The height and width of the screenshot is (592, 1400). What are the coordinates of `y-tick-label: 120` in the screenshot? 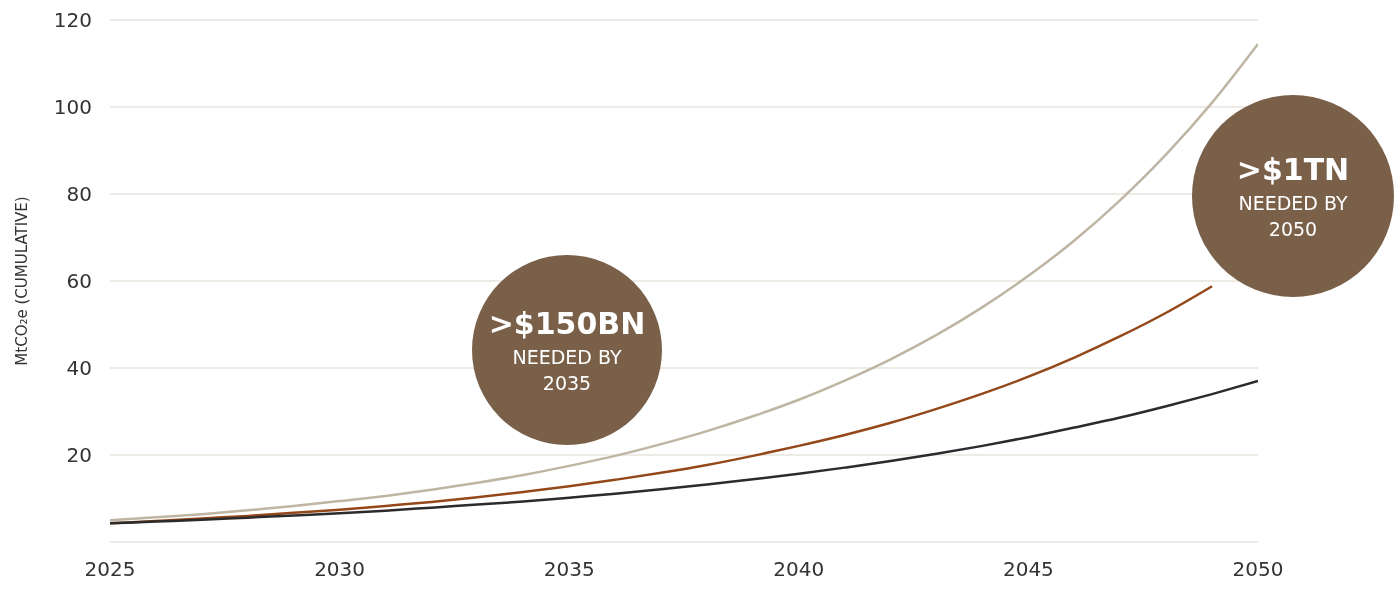 It's located at (72, 20).